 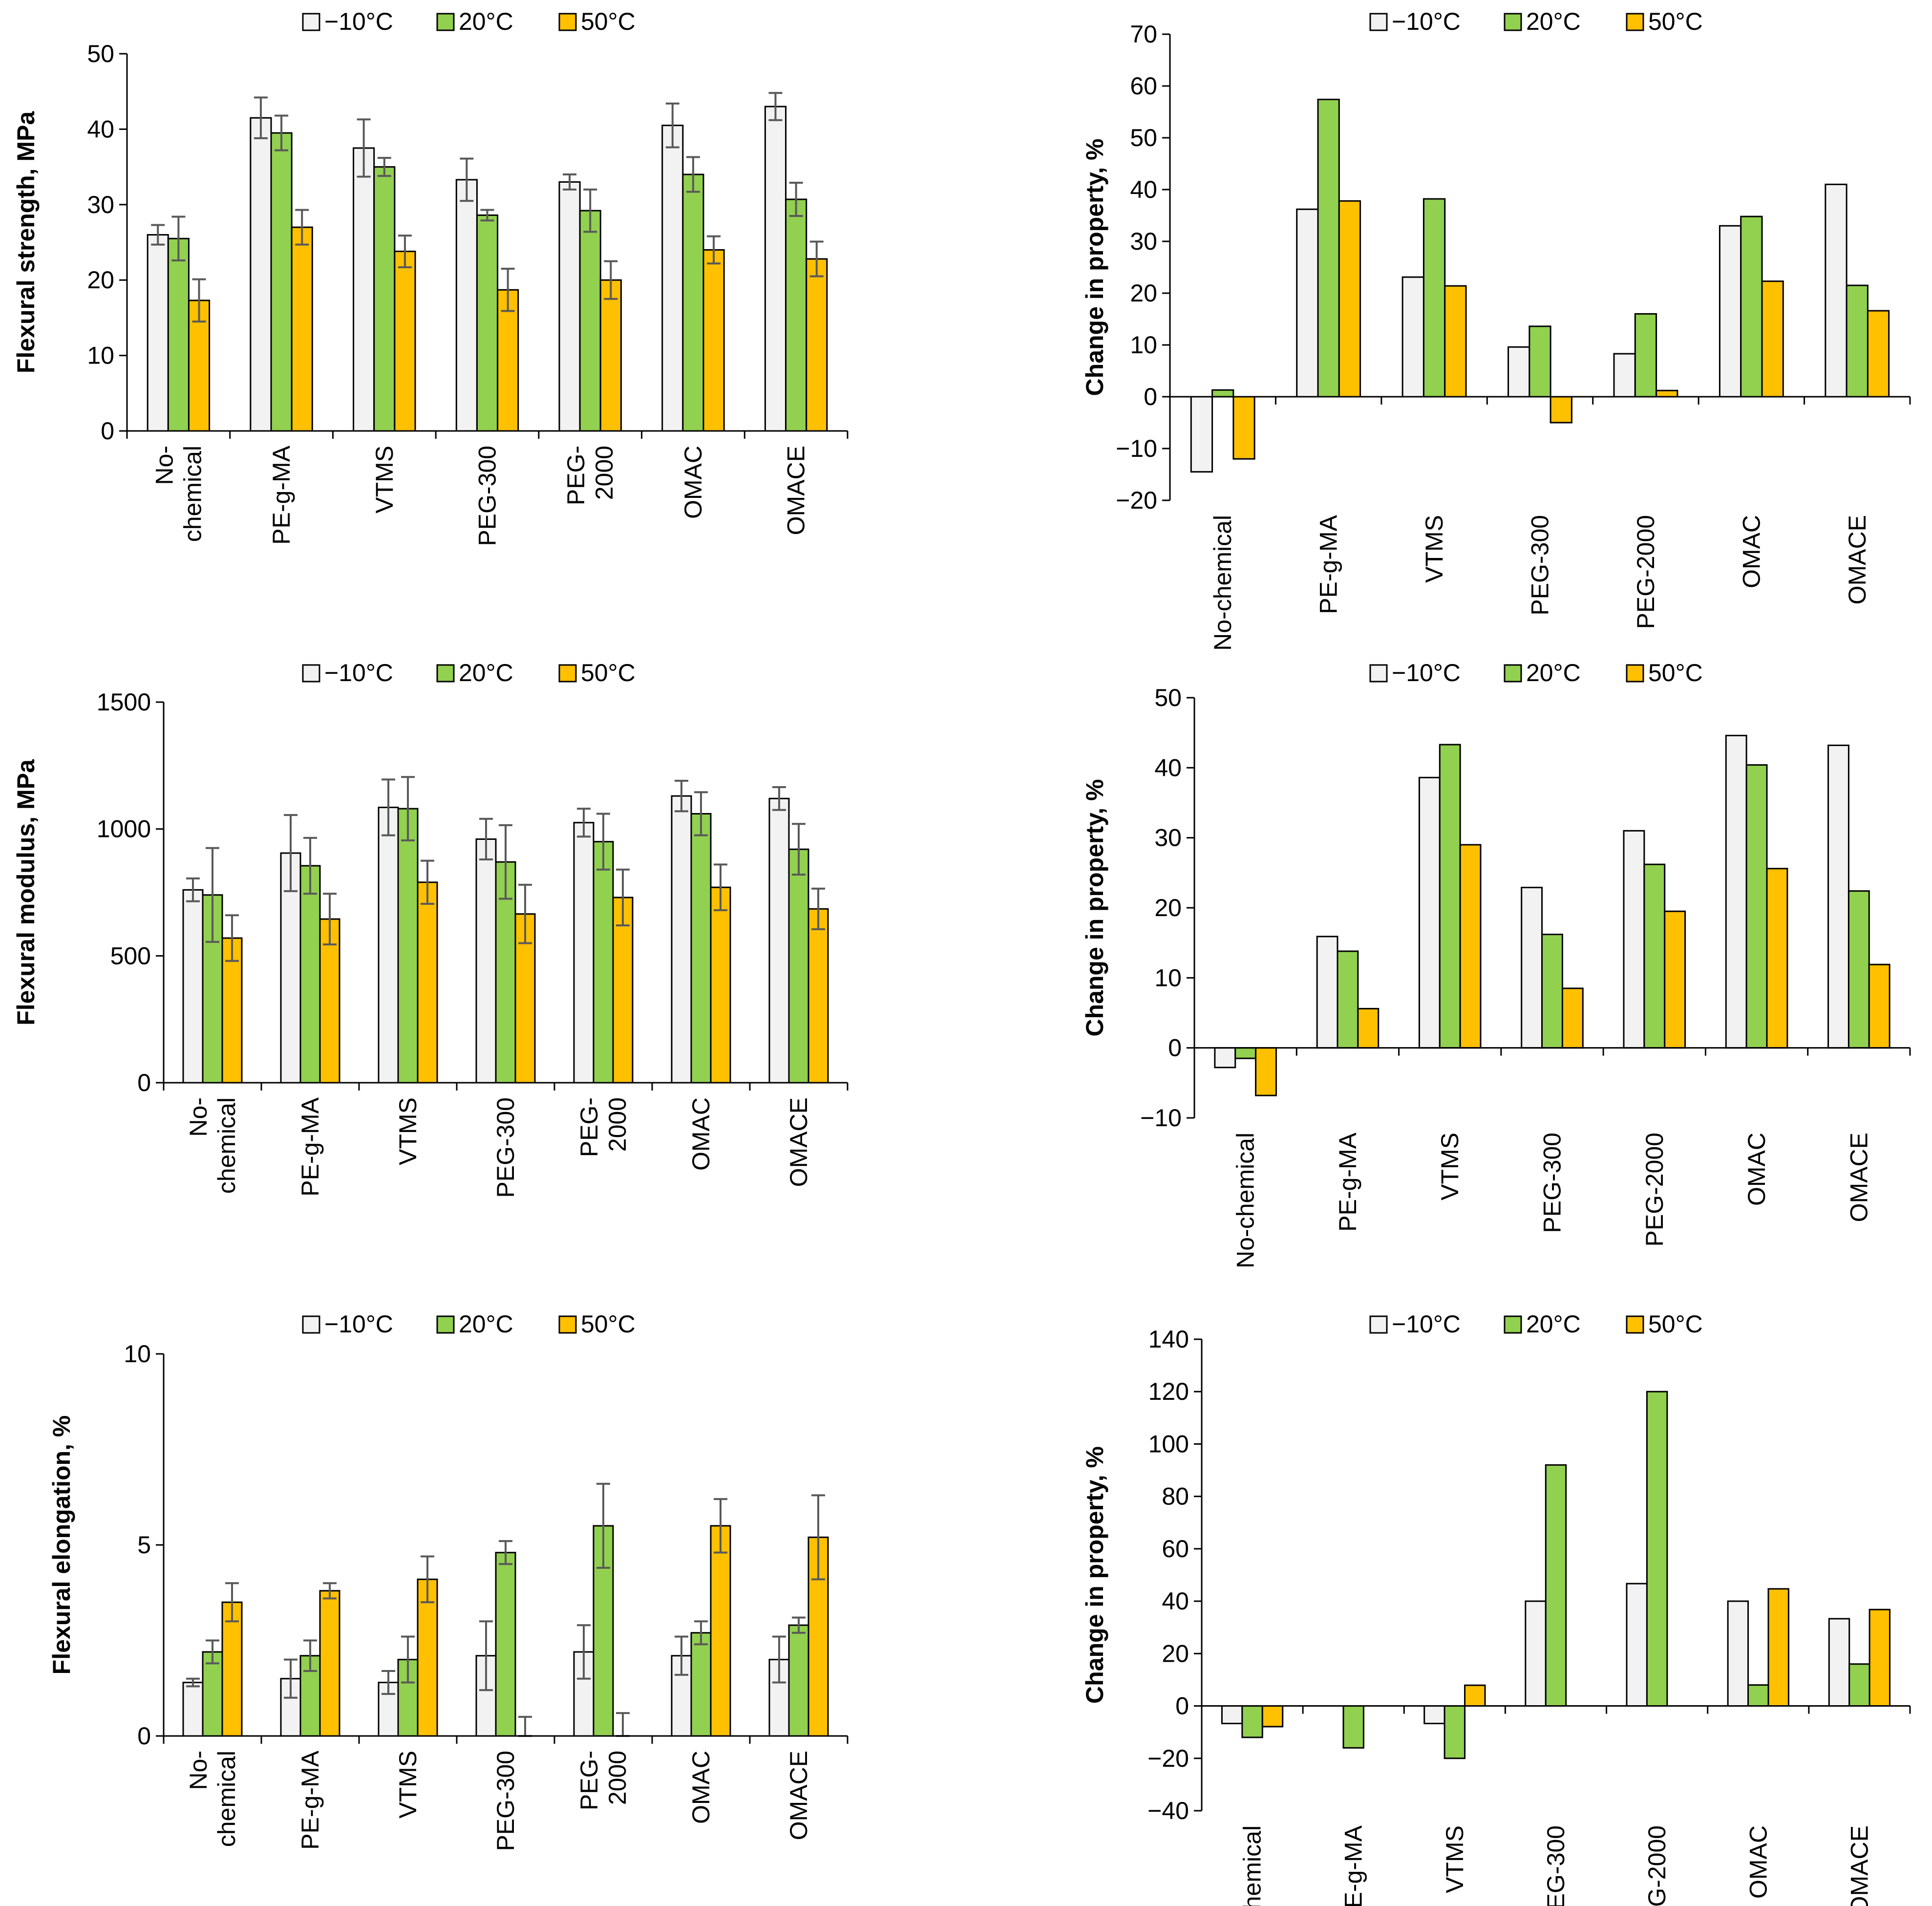 What do you see at coordinates (26, 242) in the screenshot?
I see `y-axis-title: Flexural strength, MPa` at bounding box center [26, 242].